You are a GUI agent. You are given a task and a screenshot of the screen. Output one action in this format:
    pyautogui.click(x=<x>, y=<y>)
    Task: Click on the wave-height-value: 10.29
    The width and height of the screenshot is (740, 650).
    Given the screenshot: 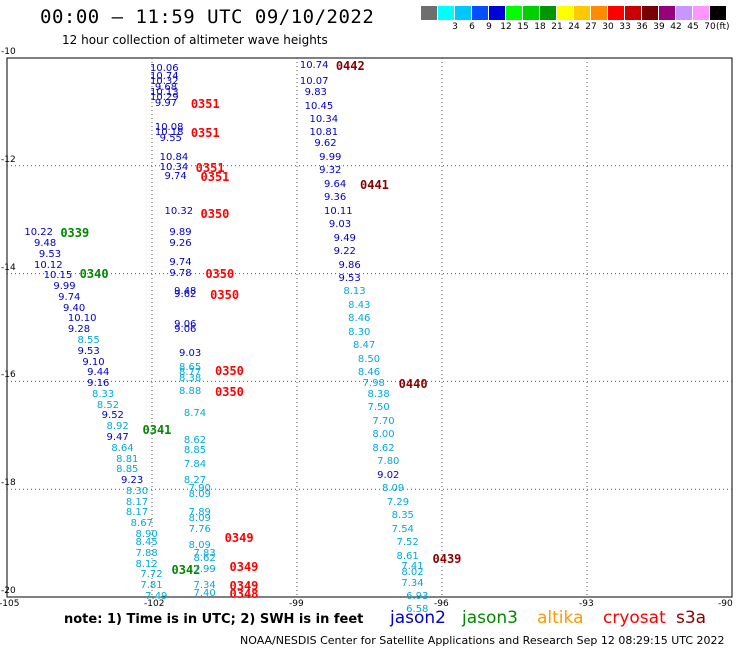 What is the action you would take?
    pyautogui.click(x=164, y=98)
    